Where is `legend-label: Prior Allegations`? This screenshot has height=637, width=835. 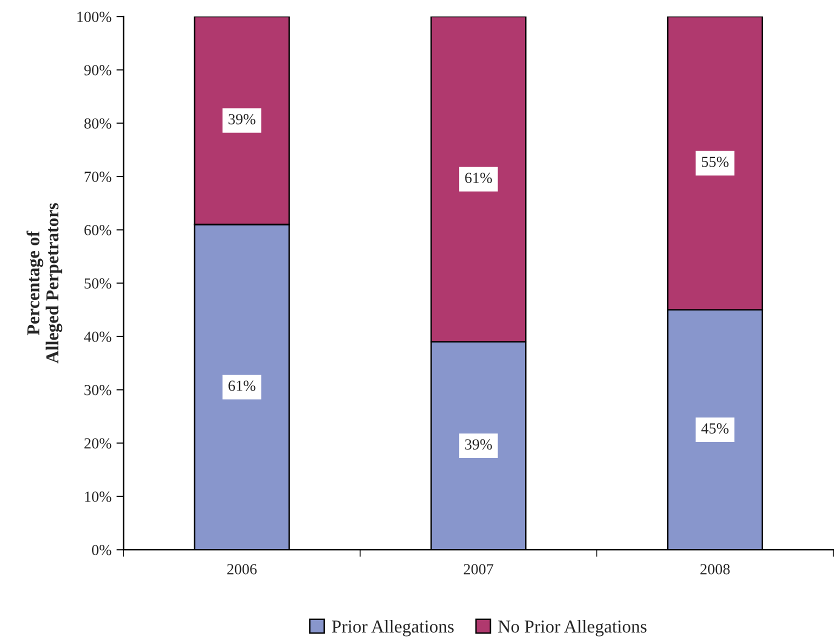 legend-label: Prior Allegations is located at coordinates (393, 628).